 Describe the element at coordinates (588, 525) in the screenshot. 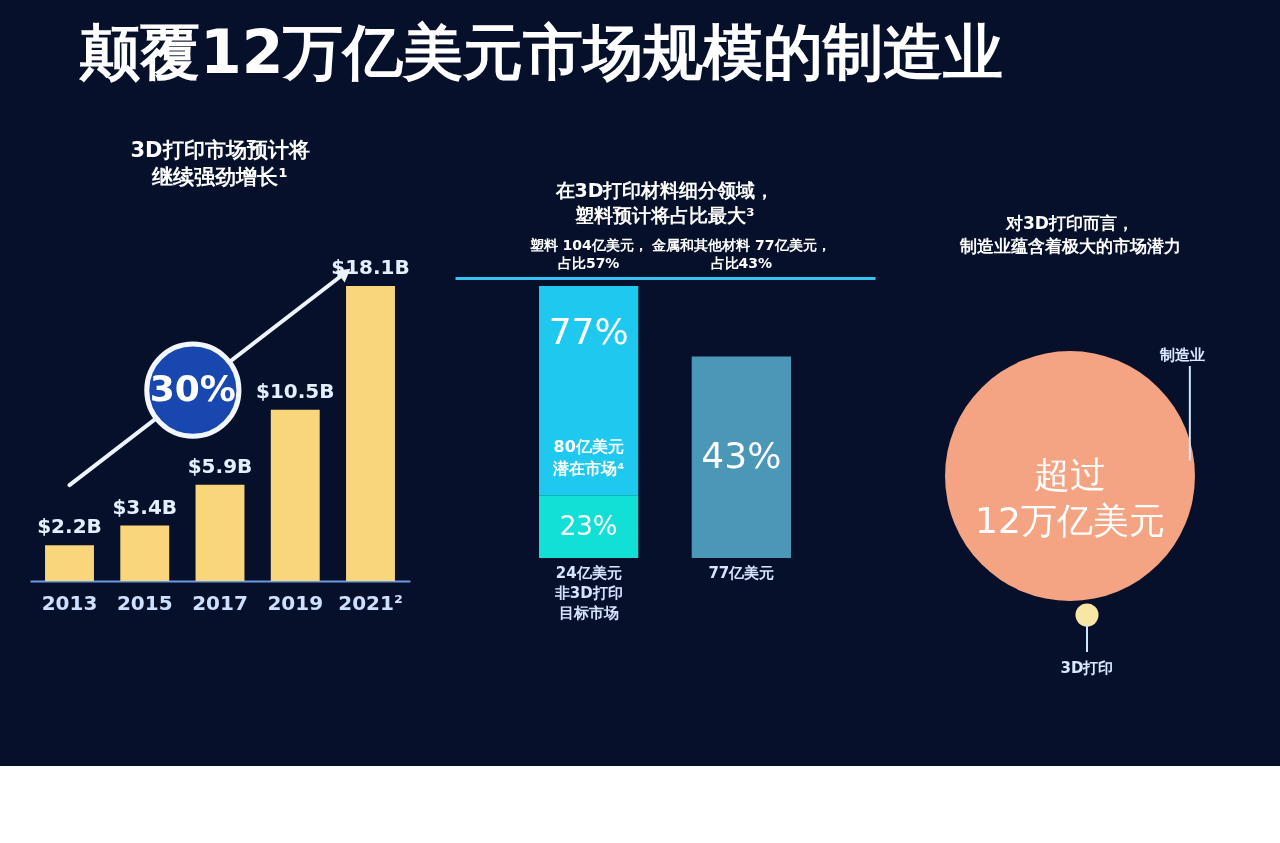

I see `annotation: 23%` at that location.